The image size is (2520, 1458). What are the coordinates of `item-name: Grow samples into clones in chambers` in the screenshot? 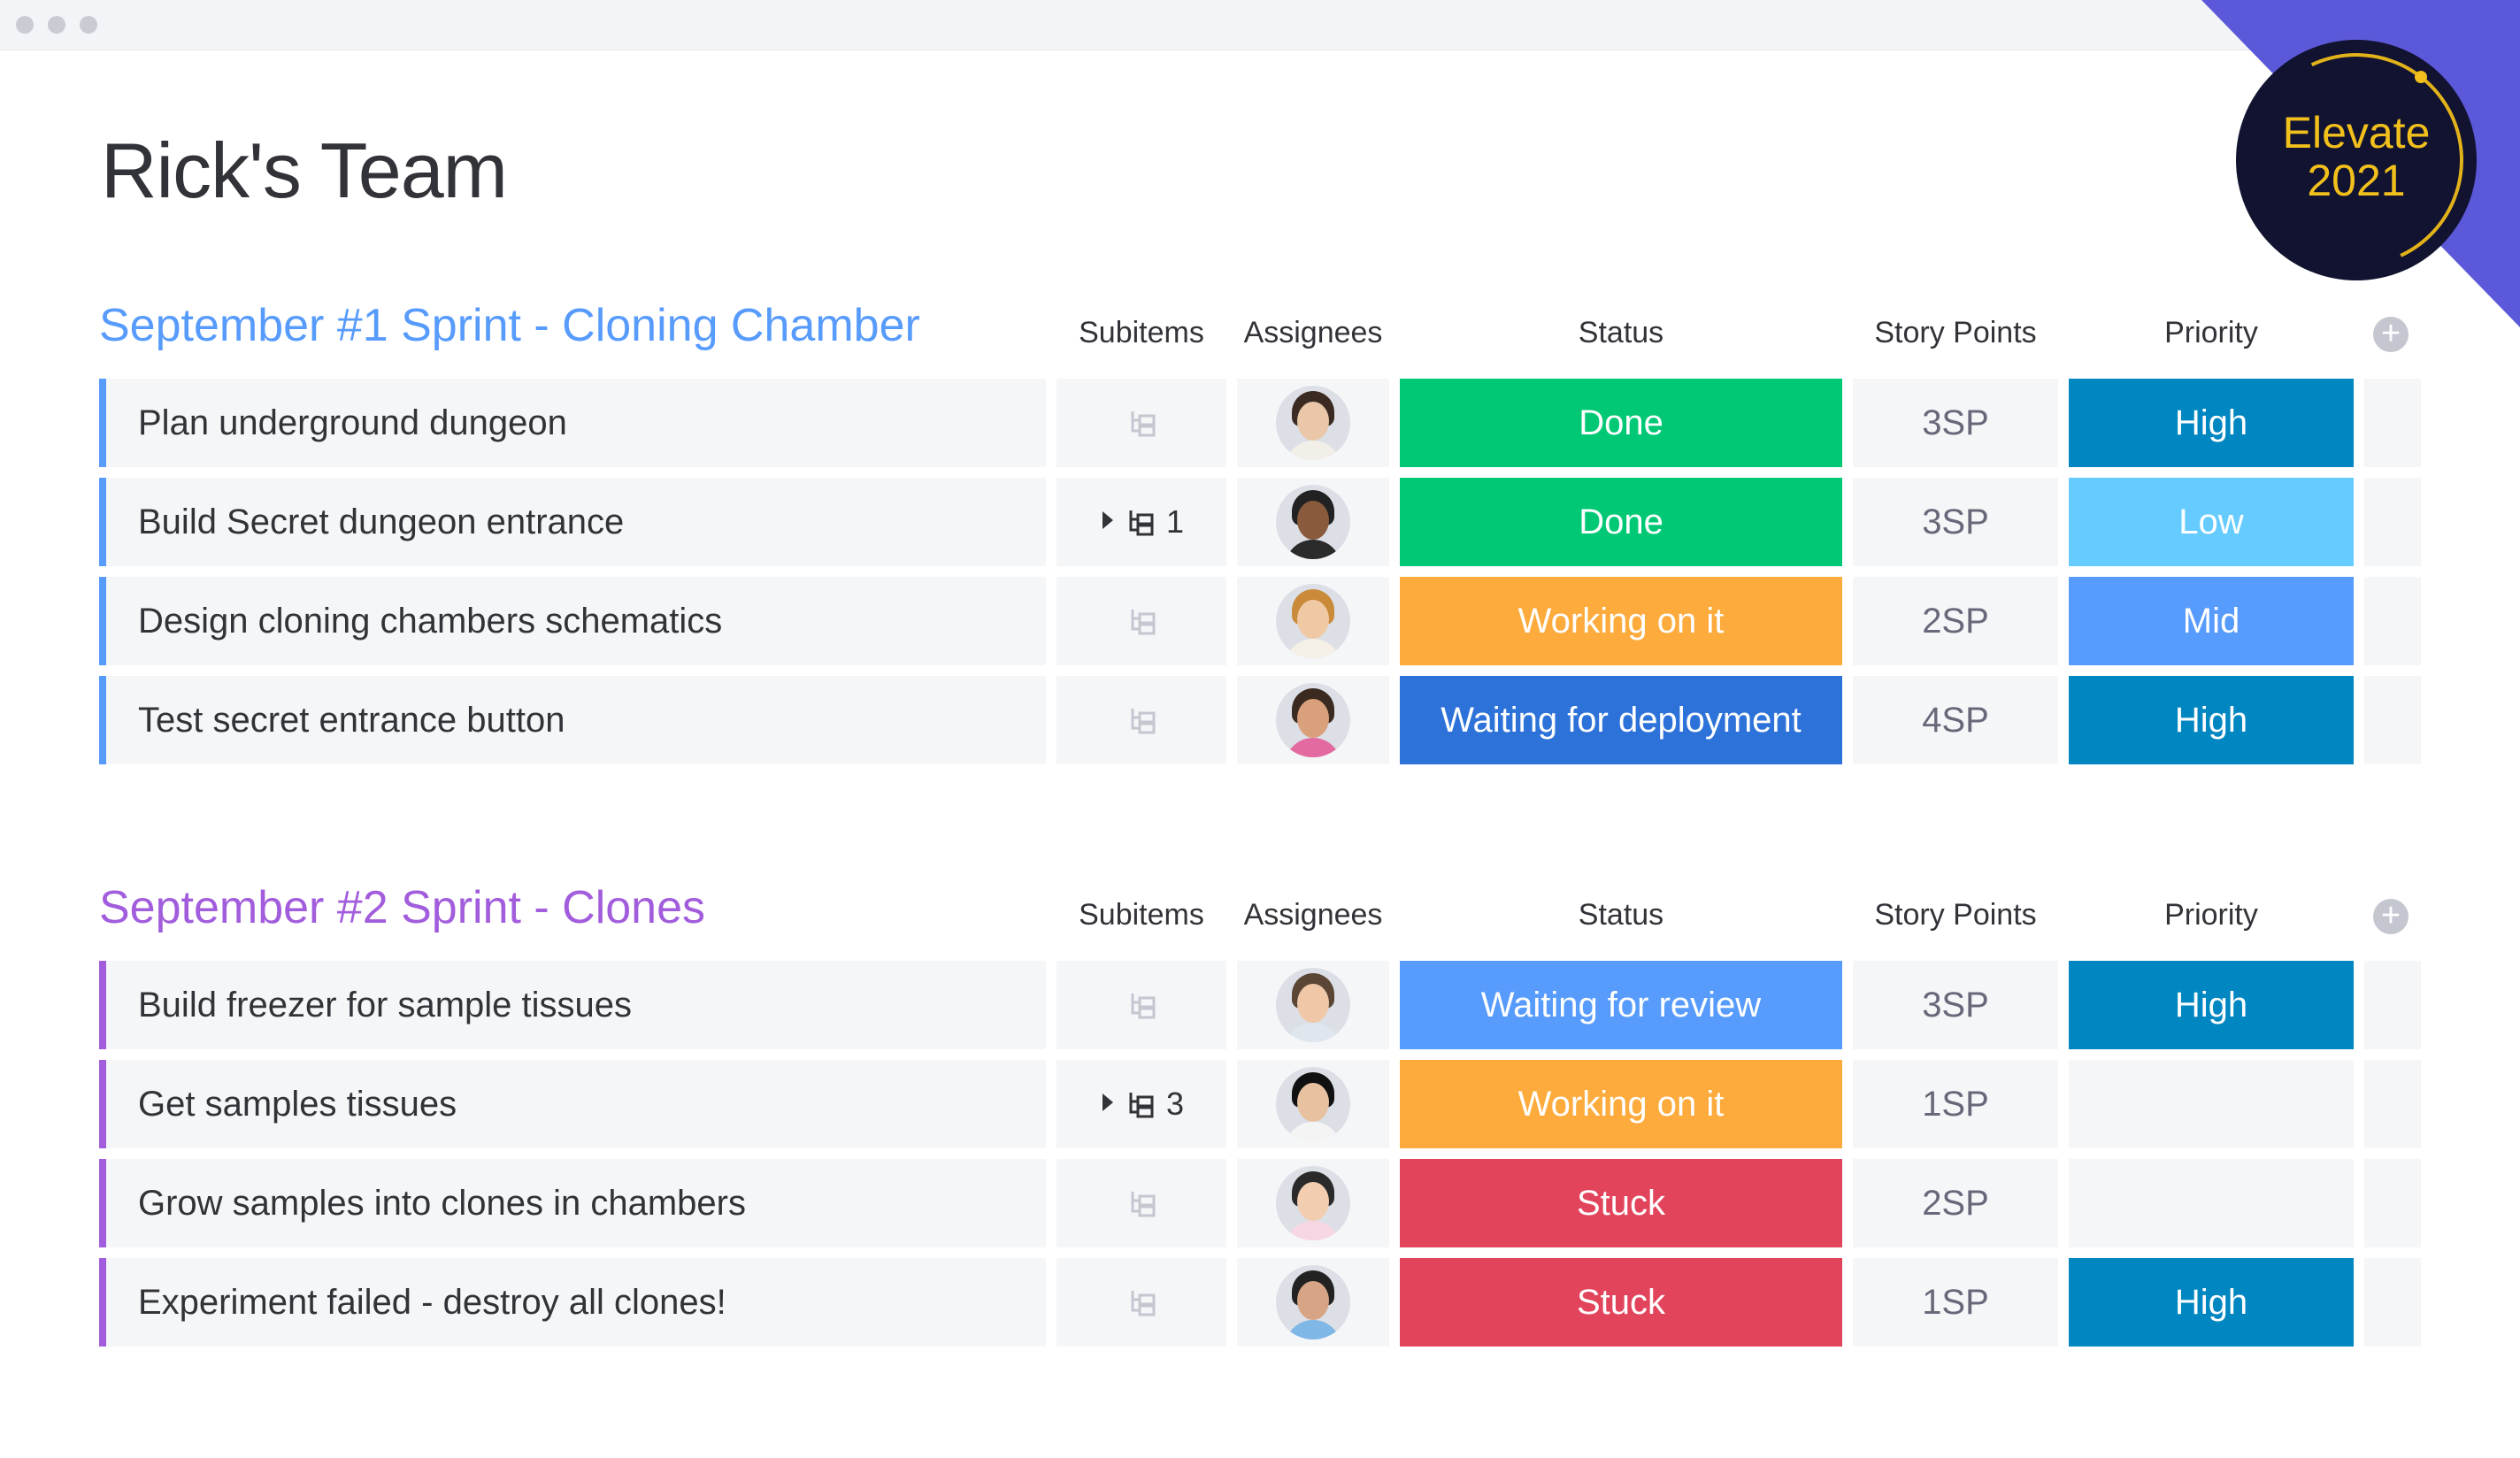 It's located at (442, 1204).